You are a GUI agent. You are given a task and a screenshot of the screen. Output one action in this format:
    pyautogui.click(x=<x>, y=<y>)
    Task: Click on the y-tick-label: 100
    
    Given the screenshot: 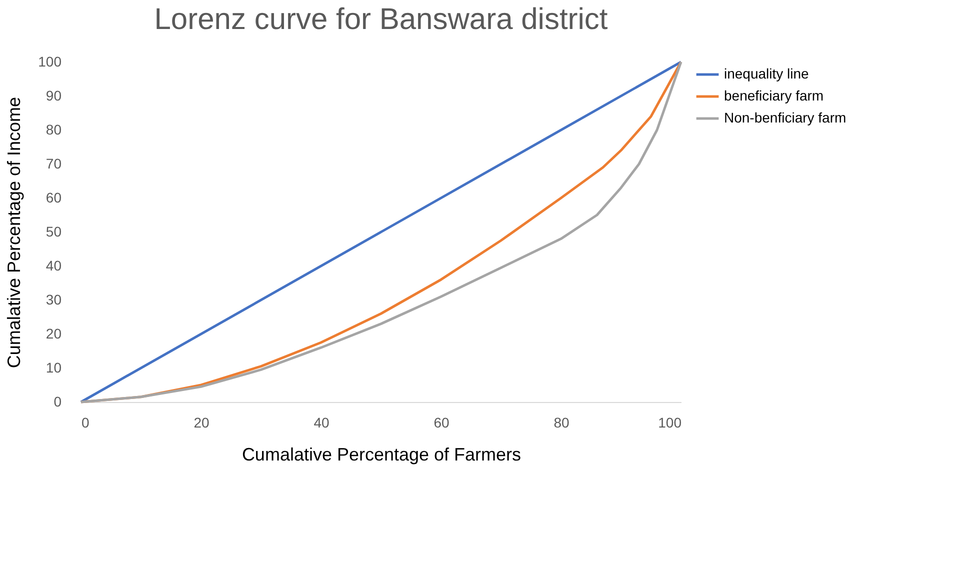 What is the action you would take?
    pyautogui.click(x=50, y=62)
    